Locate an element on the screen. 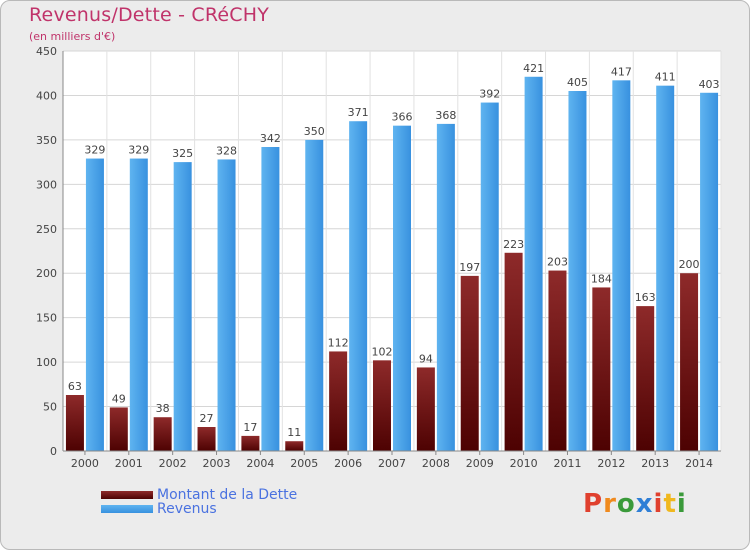 This screenshot has height=550, width=750. x-tick-label: 2000 is located at coordinates (85, 463).